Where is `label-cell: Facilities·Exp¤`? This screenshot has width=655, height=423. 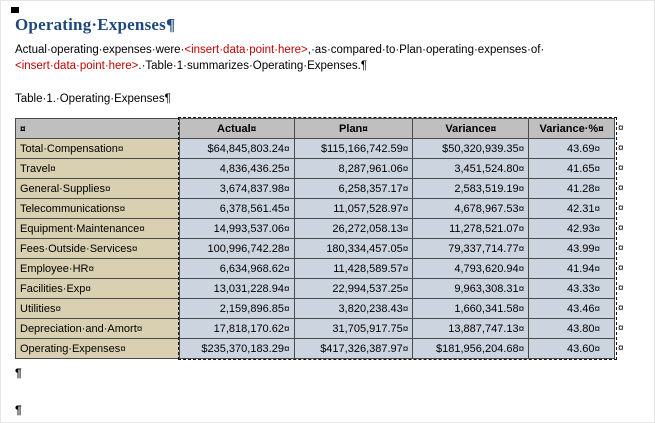
label-cell: Facilities·Exp¤ is located at coordinates (97, 288).